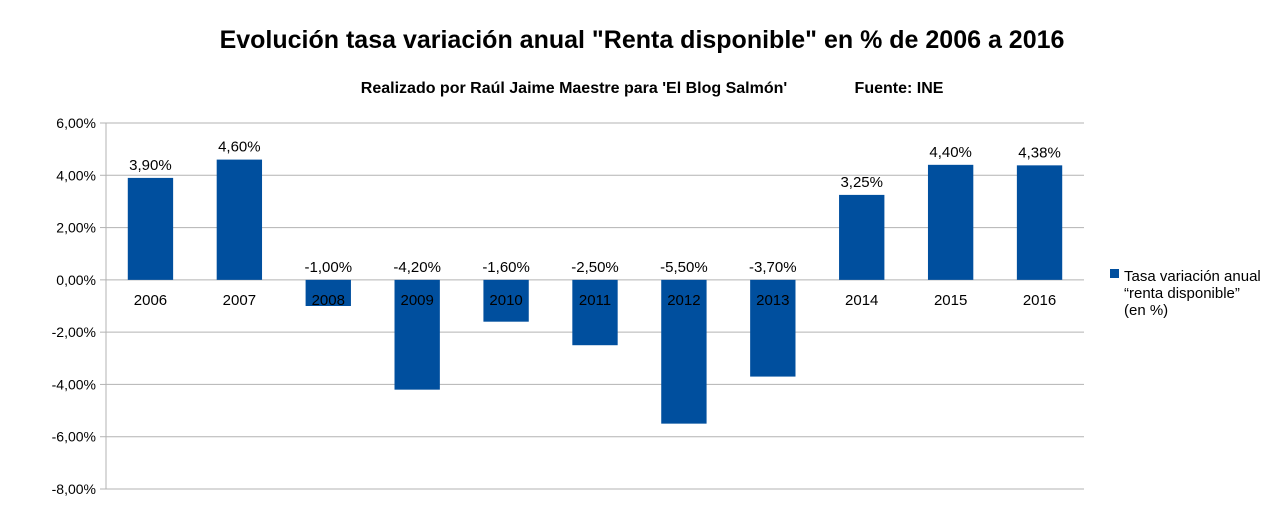 The image size is (1285, 526). I want to click on bar-2016, so click(1039, 222).